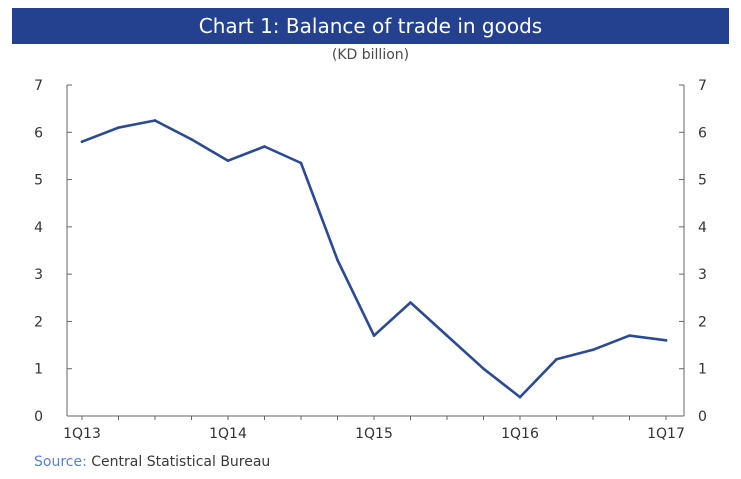  I want to click on y-tick-label-left: 3, so click(38, 275).